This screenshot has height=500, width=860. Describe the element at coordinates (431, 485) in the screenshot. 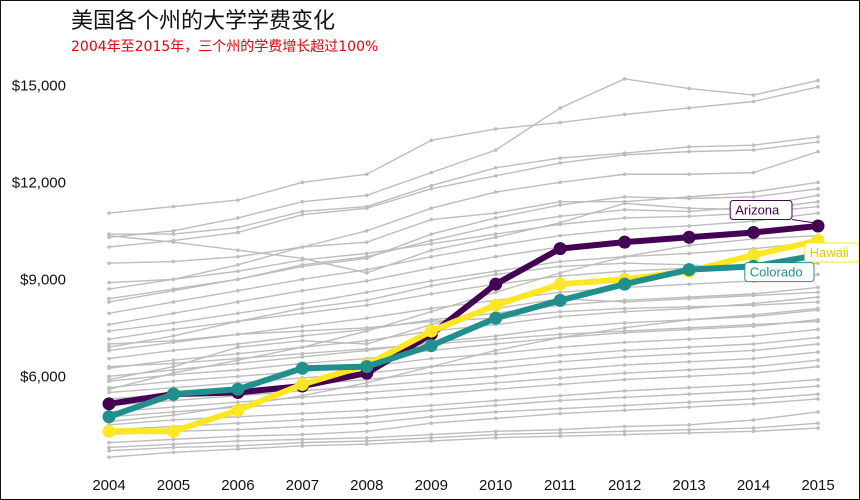

I see `x-tick-label: 2009` at that location.